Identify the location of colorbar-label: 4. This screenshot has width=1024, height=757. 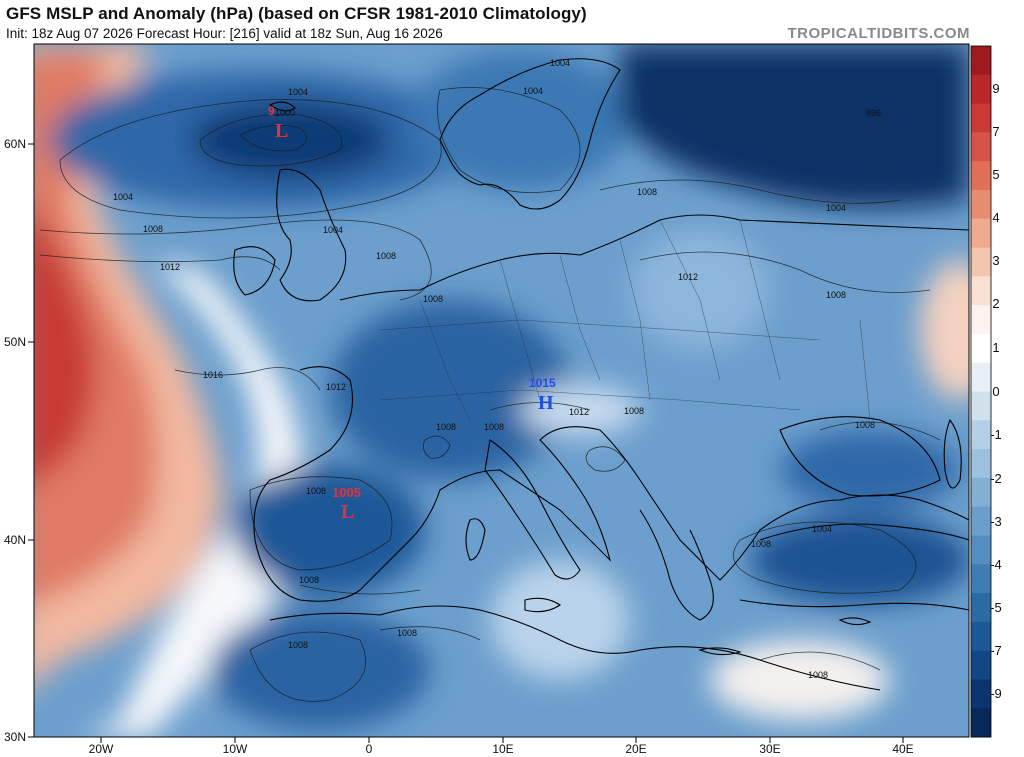
(995, 217).